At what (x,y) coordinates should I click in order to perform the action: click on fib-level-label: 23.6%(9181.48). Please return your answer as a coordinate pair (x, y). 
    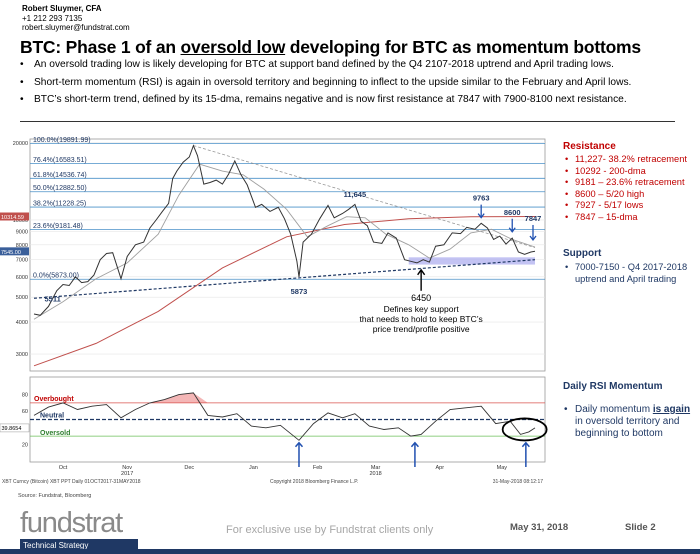
    Looking at the image, I should click on (58, 226).